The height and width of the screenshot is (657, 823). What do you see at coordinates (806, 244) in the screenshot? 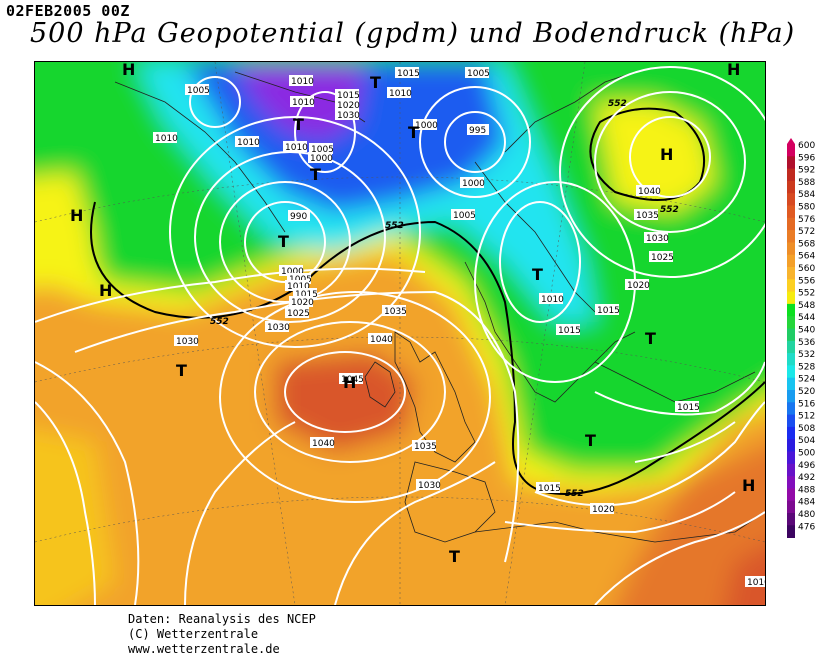
I see `legend-value: 568` at bounding box center [806, 244].